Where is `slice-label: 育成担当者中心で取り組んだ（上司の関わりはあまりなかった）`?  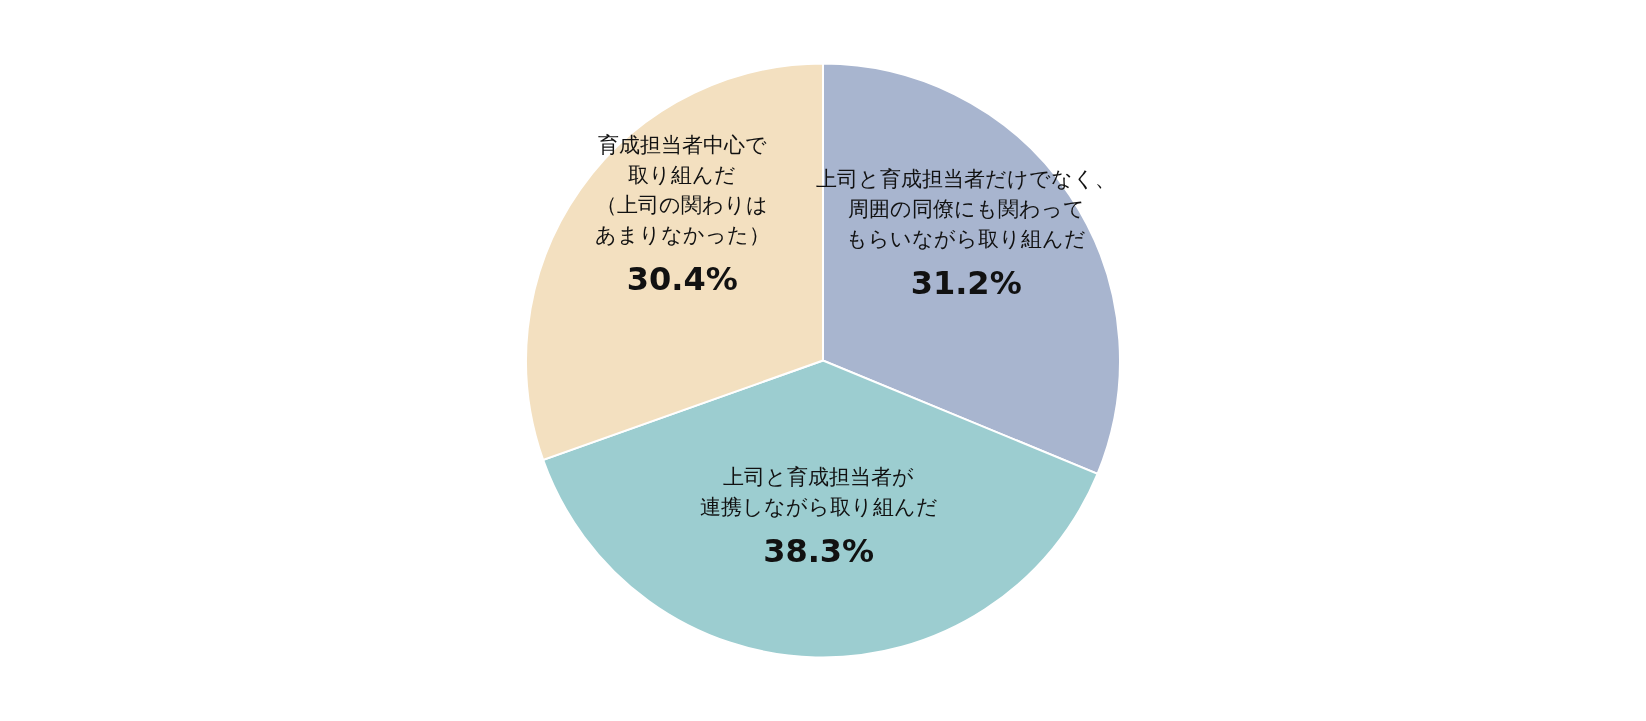
slice-label: 育成担当者中心で取り組んだ（上司の関わりはあまりなかった） is located at coordinates (682, 190).